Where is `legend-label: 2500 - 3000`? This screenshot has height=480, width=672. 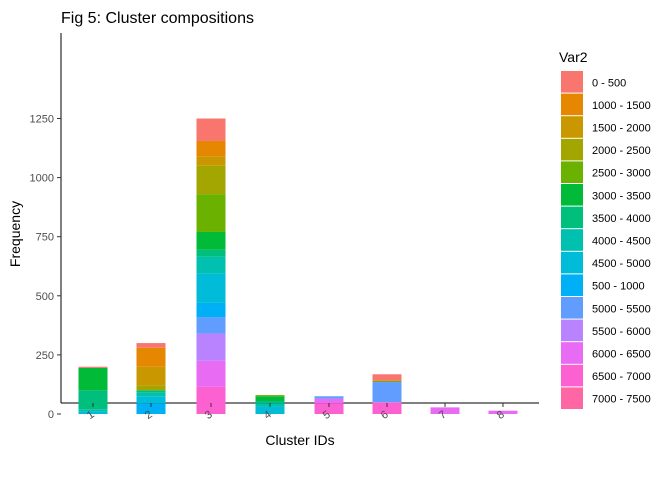 legend-label: 2500 - 3000 is located at coordinates (621, 174).